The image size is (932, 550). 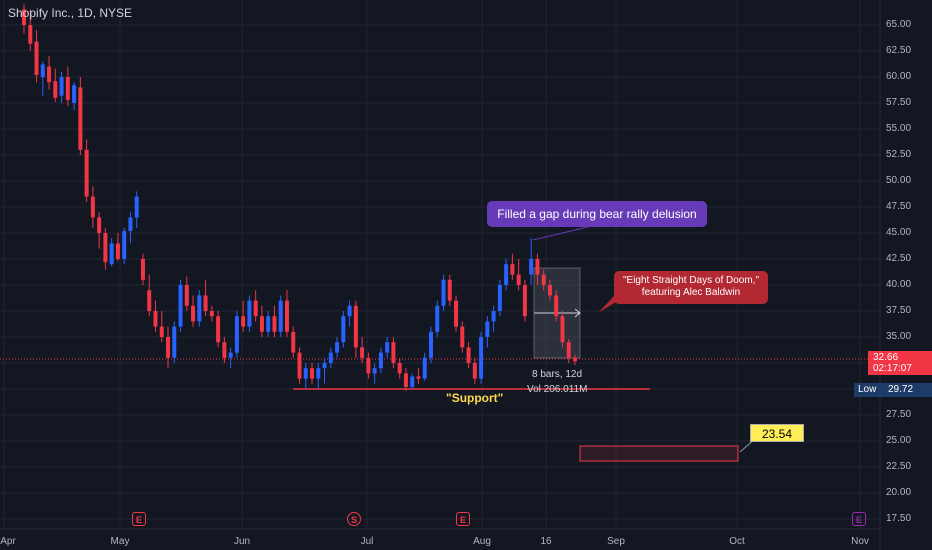 I want to click on support-label: "Support", so click(x=475, y=398).